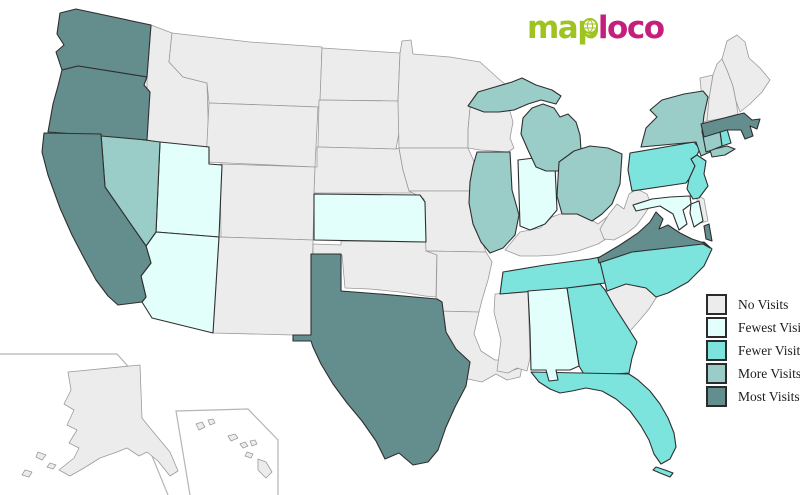 Image resolution: width=800 pixels, height=495 pixels. I want to click on legend-item-most-visits: Most Visits, so click(753, 396).